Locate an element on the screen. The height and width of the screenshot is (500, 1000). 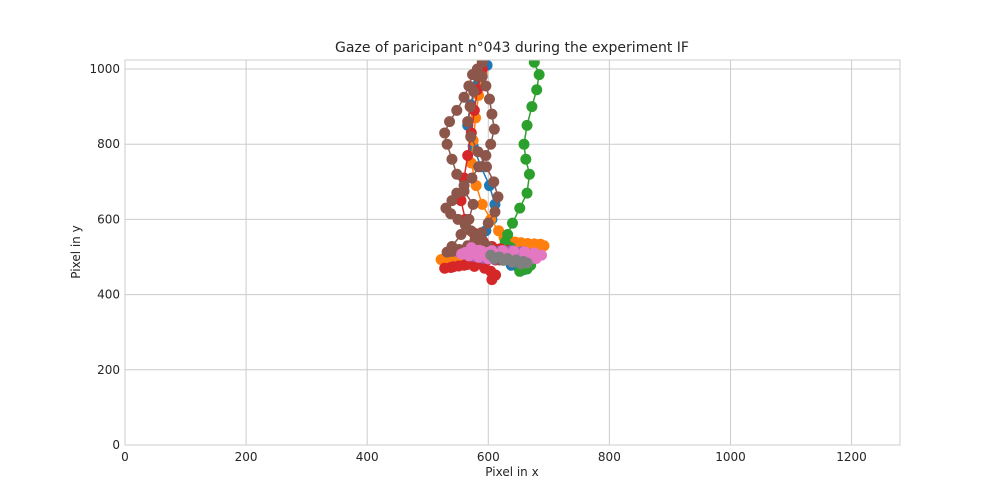
series-group is located at coordinates (492, 173).